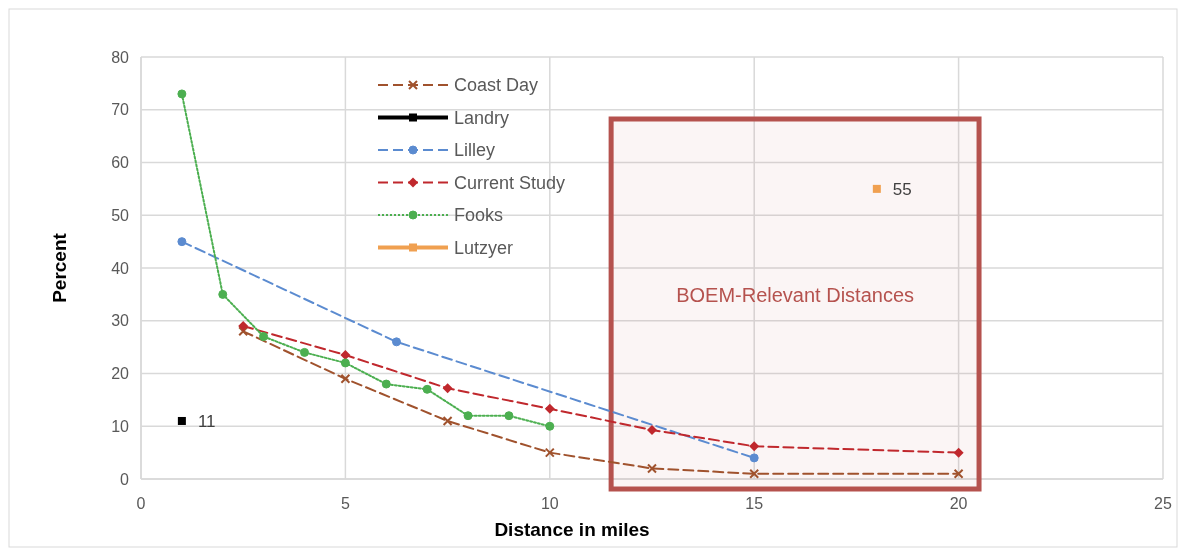  What do you see at coordinates (120, 110) in the screenshot?
I see `y-tick-label: 70` at bounding box center [120, 110].